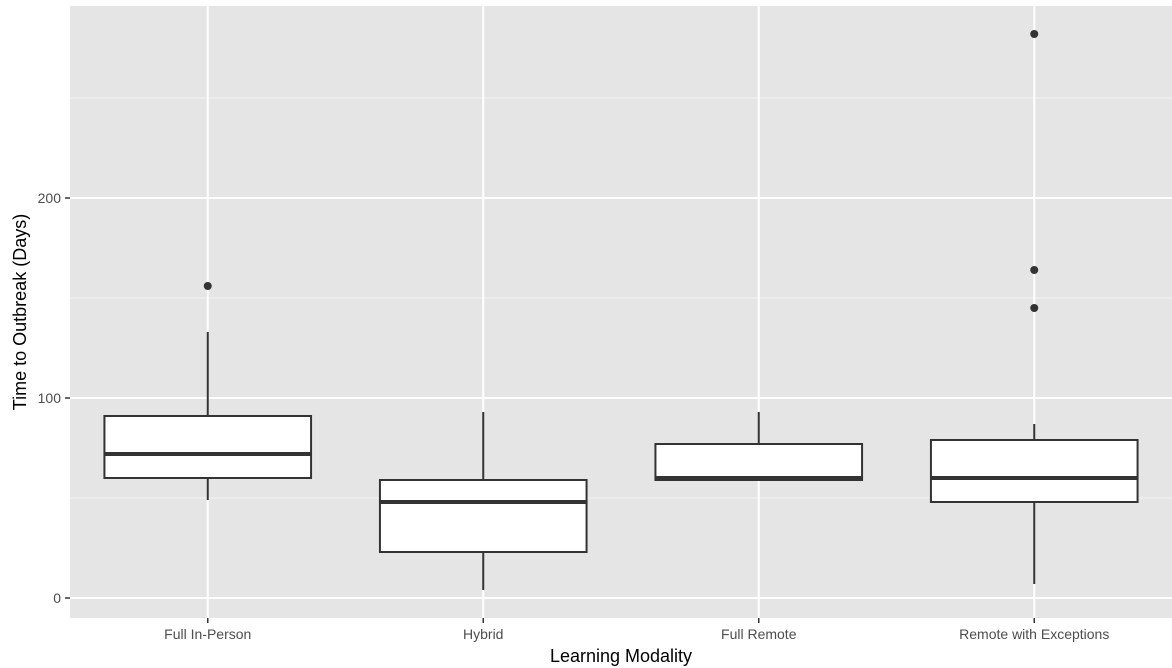  Describe the element at coordinates (759, 634) in the screenshot. I see `x-tick-label: Full Remote` at that location.